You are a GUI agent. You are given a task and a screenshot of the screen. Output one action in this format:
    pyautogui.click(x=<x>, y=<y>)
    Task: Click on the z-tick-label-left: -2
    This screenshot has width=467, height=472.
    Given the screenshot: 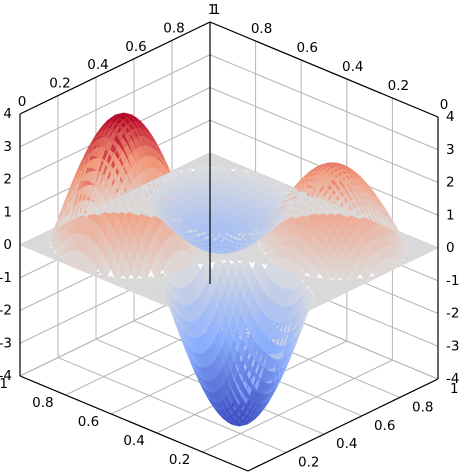 What is the action you would take?
    pyautogui.click(x=6, y=311)
    